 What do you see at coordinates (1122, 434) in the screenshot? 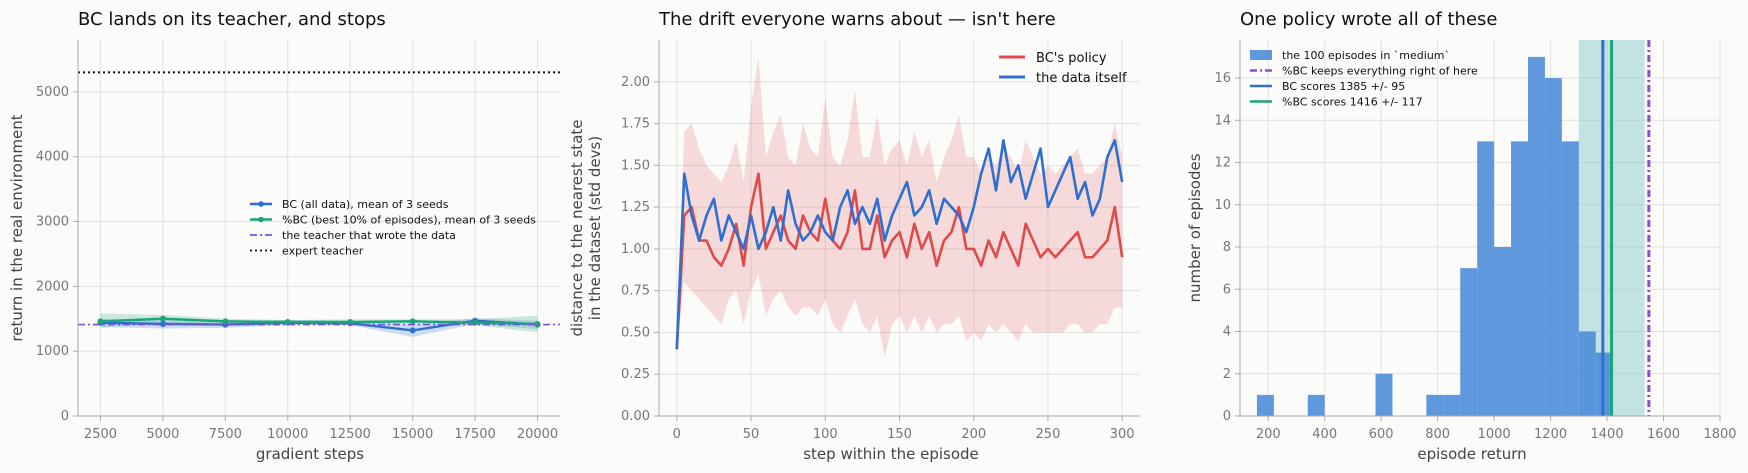
I see `x-tick-label: 300` at bounding box center [1122, 434].